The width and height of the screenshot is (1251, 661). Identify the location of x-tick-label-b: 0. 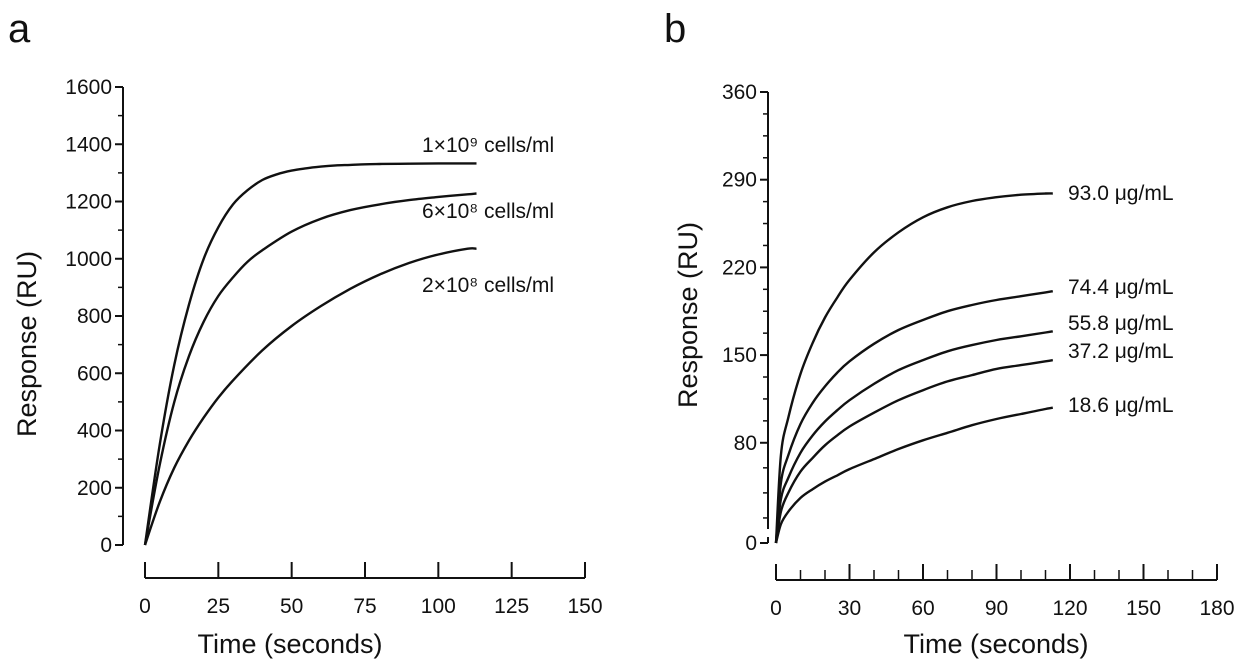
(776, 608).